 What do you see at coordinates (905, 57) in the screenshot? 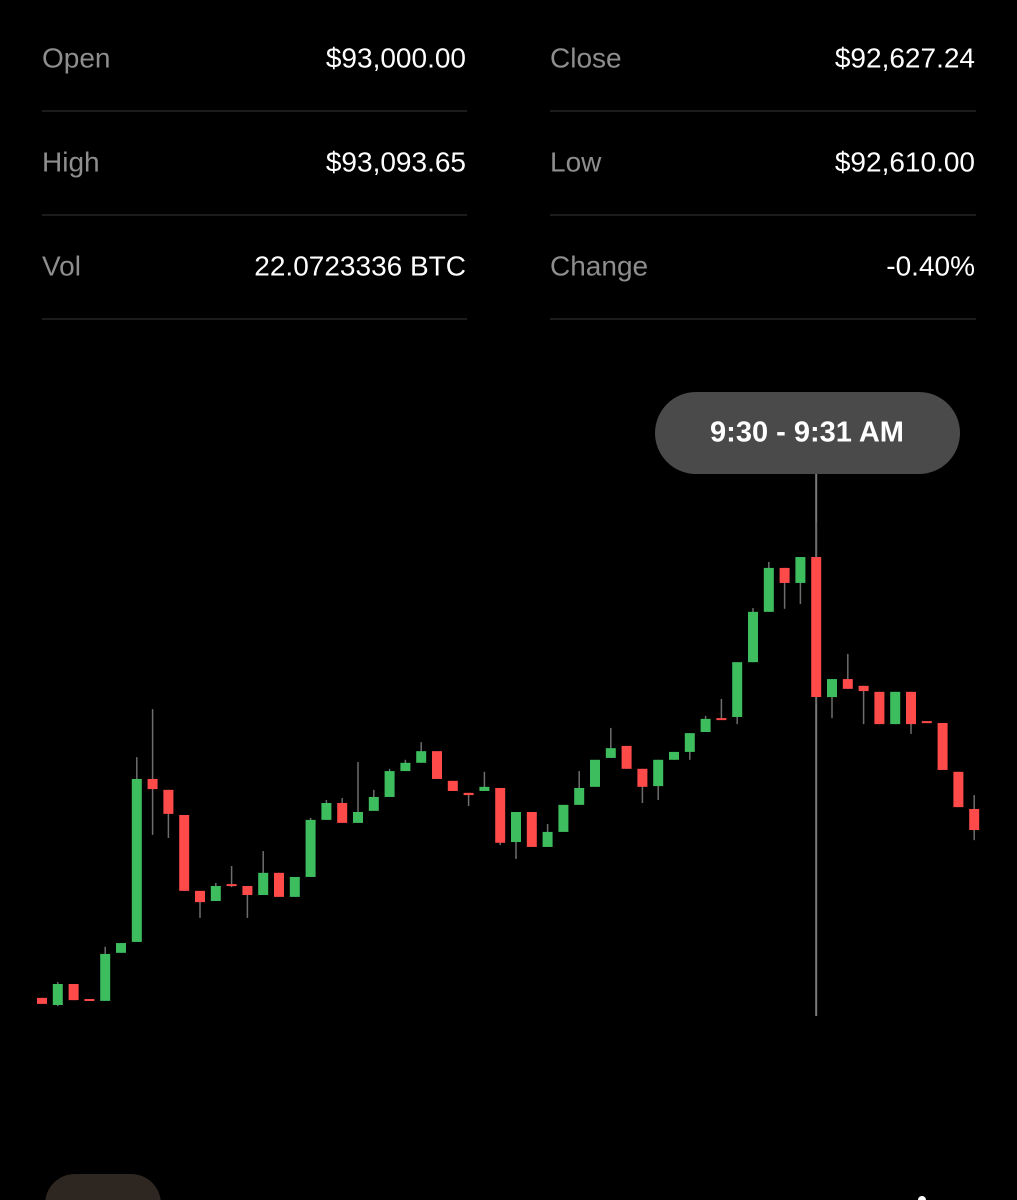
I see `stat-value: $92,627.24` at bounding box center [905, 57].